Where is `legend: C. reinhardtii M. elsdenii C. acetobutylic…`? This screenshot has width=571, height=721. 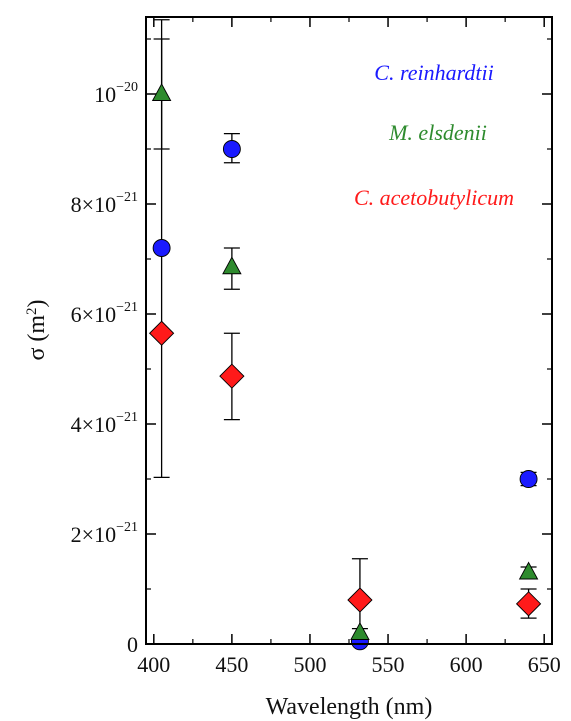
legend: C. reinhardtii M. elsdenii C. acetobutylic… is located at coordinates (434, 135).